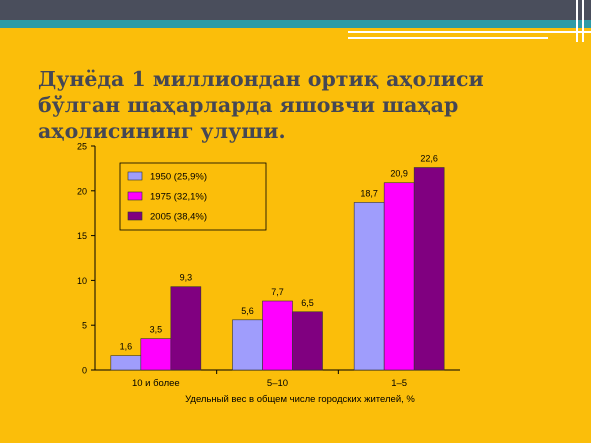 The width and height of the screenshot is (591, 443). I want to click on chart-legend: 1950 (25,9%) 1975 (32,1%) 2005 (38,4%), so click(193, 196).